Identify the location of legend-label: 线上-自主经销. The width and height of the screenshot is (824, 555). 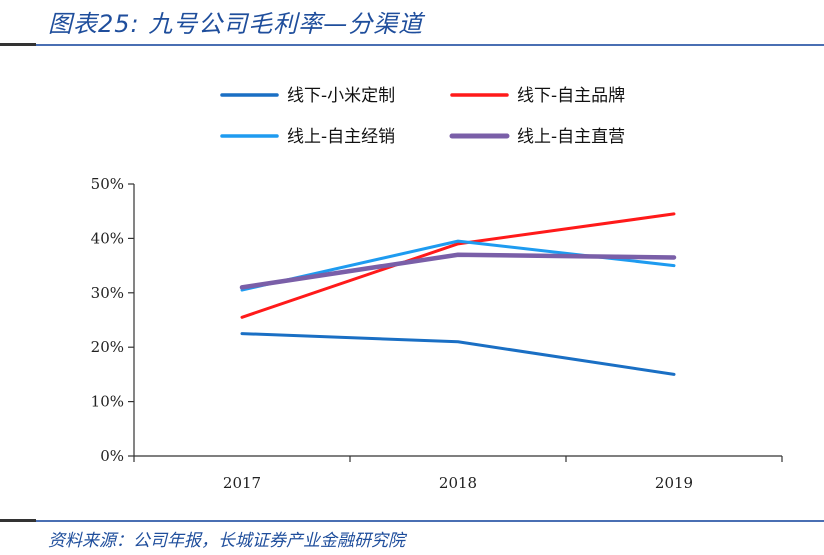
(341, 137).